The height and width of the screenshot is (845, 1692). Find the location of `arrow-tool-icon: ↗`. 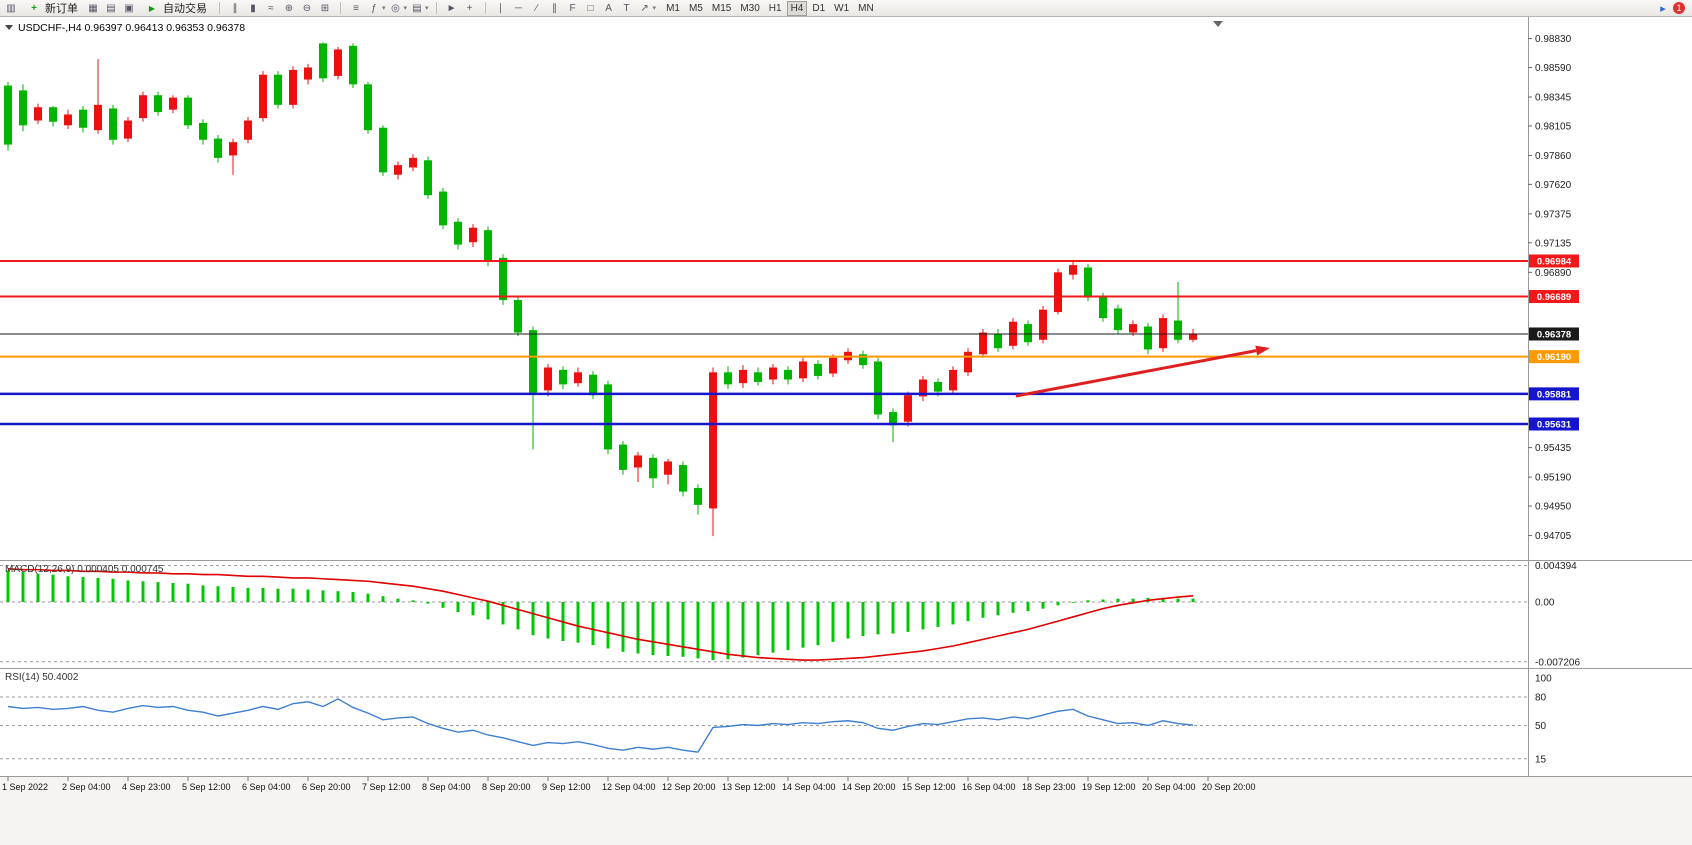

arrow-tool-icon: ↗ is located at coordinates (644, 8).